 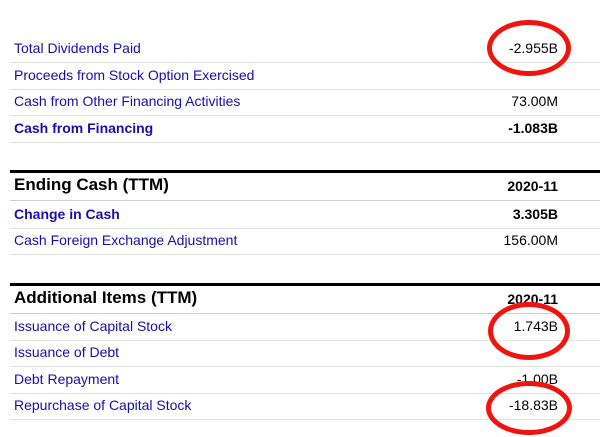 I want to click on section-header-ending-cash: Ending Cash (TTM) 2020-11, so click(x=305, y=185).